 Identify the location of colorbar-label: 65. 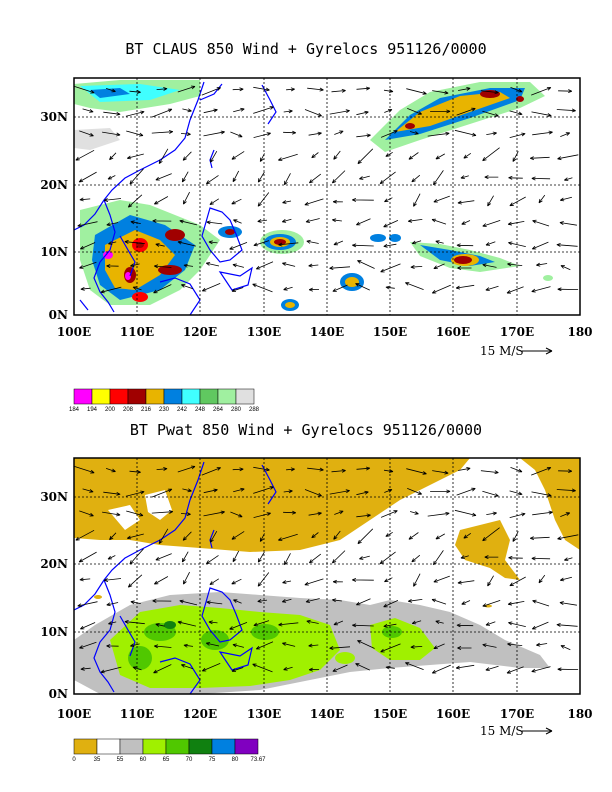
(166, 760).